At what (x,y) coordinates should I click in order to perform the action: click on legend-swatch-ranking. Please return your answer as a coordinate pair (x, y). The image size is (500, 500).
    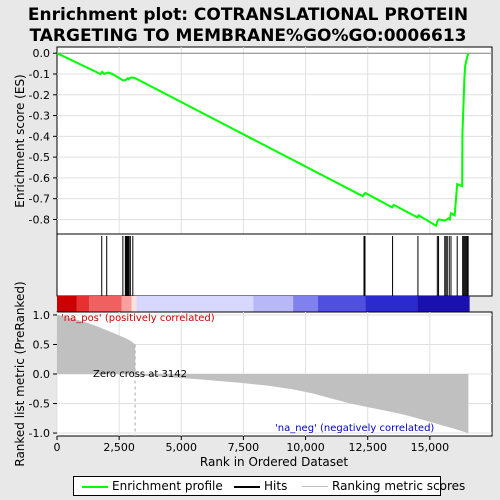
    Looking at the image, I should click on (315, 486).